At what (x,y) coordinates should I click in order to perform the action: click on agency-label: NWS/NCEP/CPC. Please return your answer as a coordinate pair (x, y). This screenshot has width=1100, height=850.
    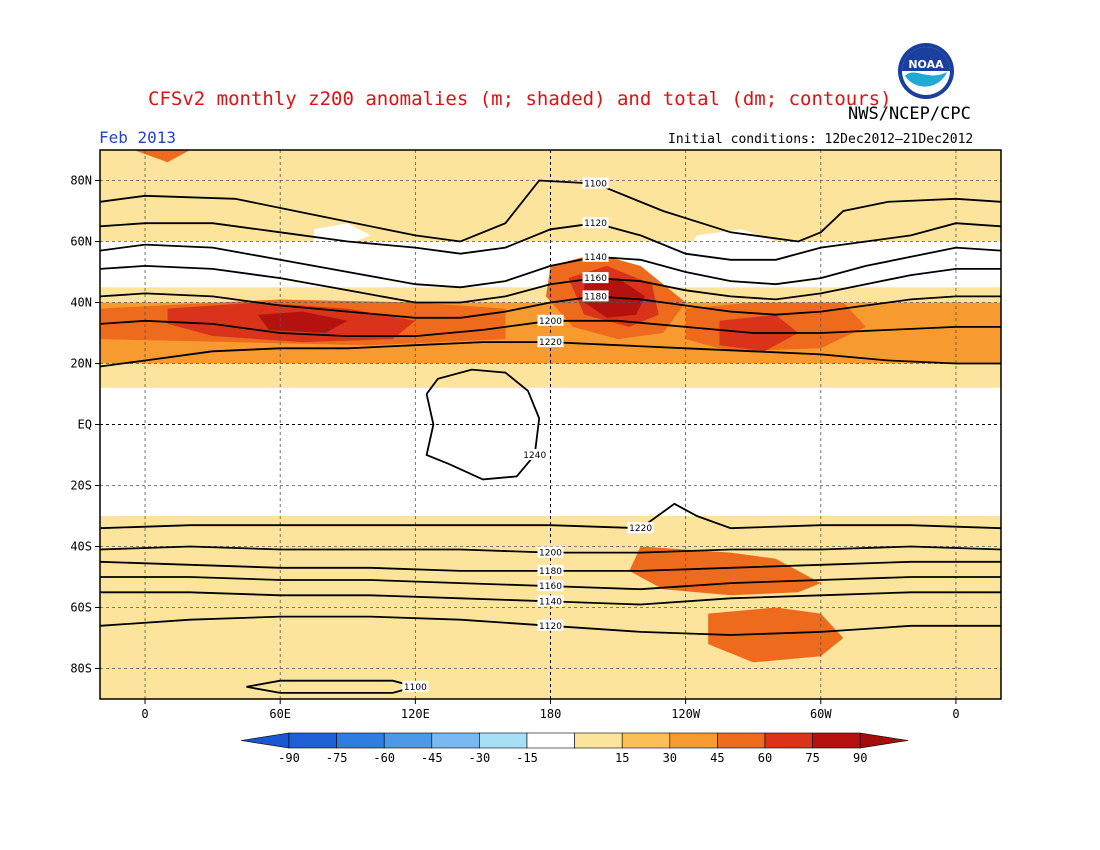
    Looking at the image, I should click on (909, 114).